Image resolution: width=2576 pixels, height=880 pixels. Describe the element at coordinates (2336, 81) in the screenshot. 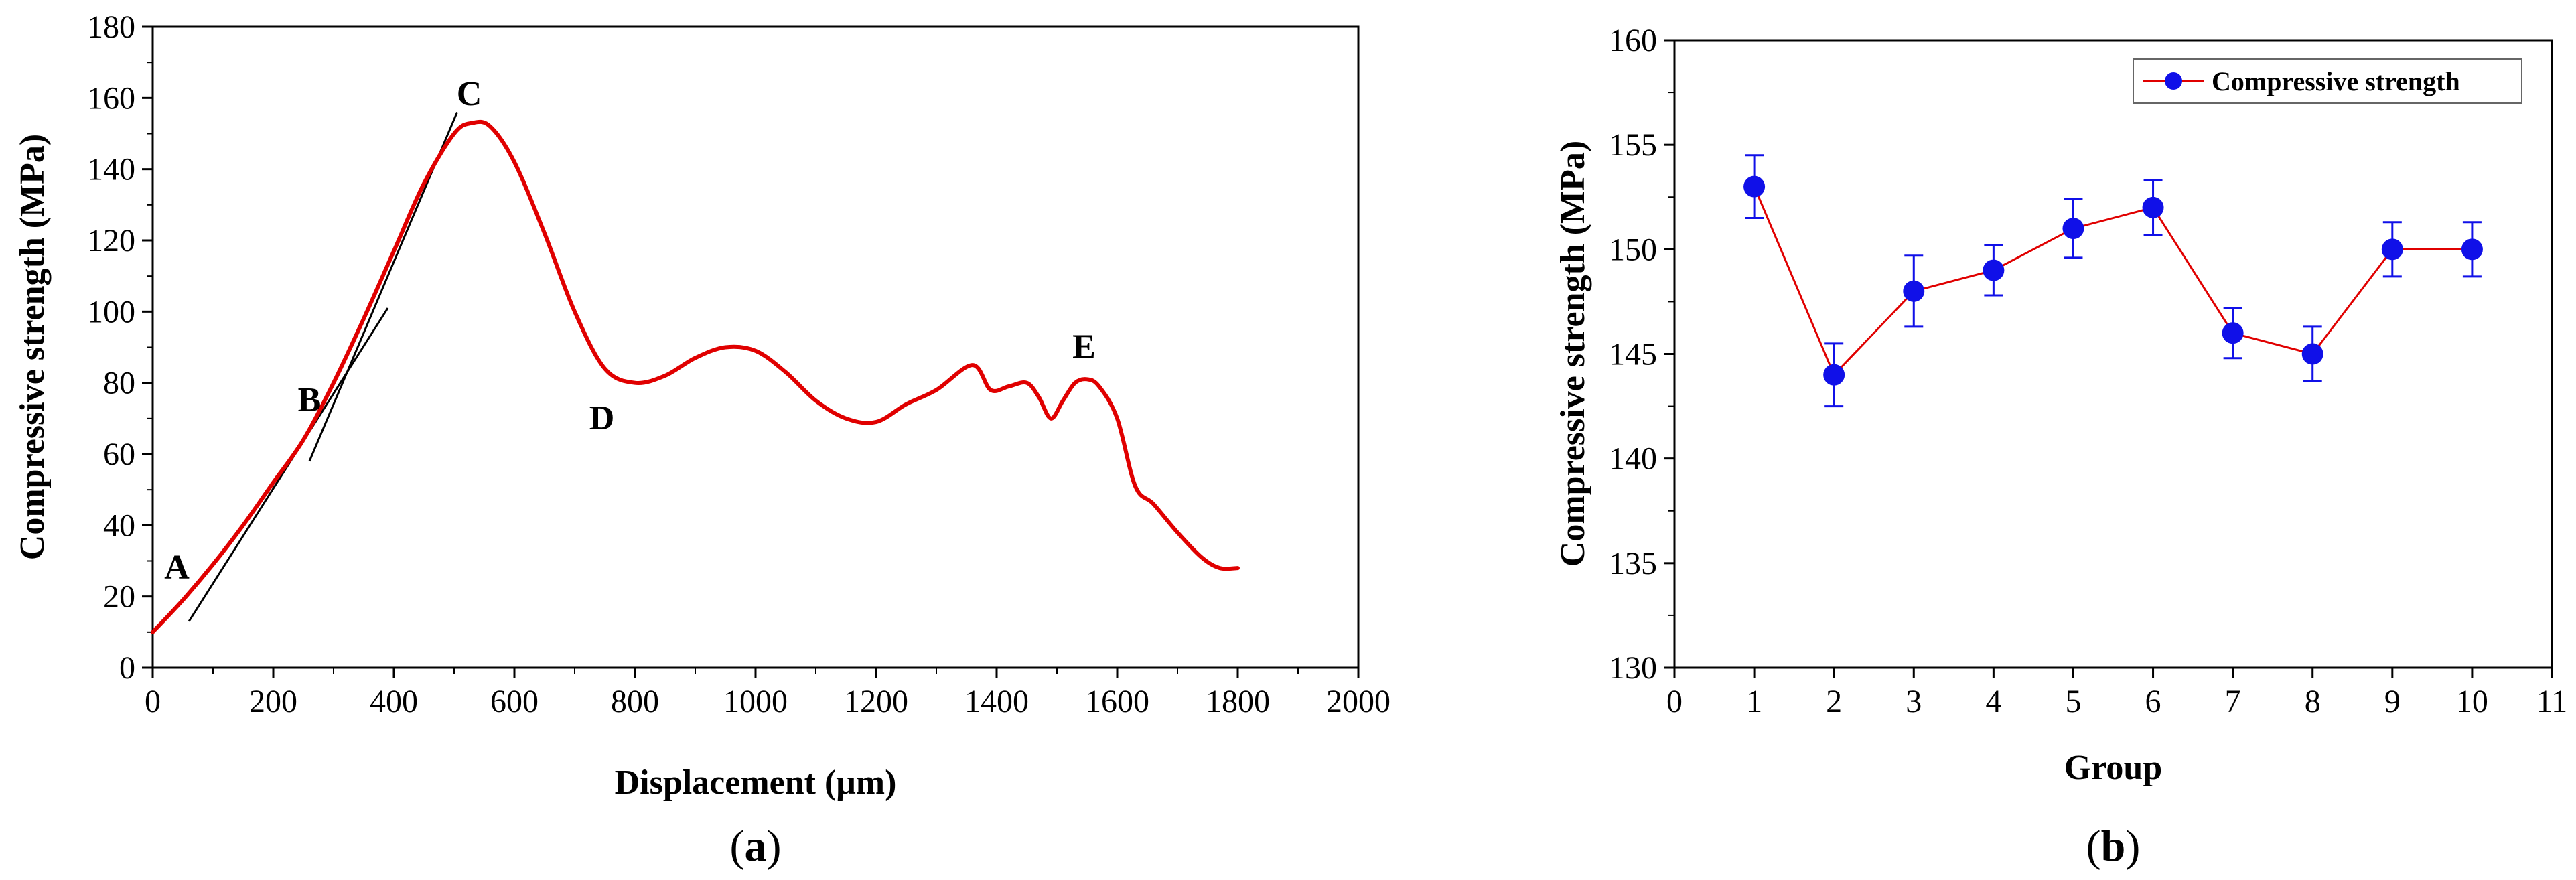

I see `legend-label: Compressive strength` at that location.